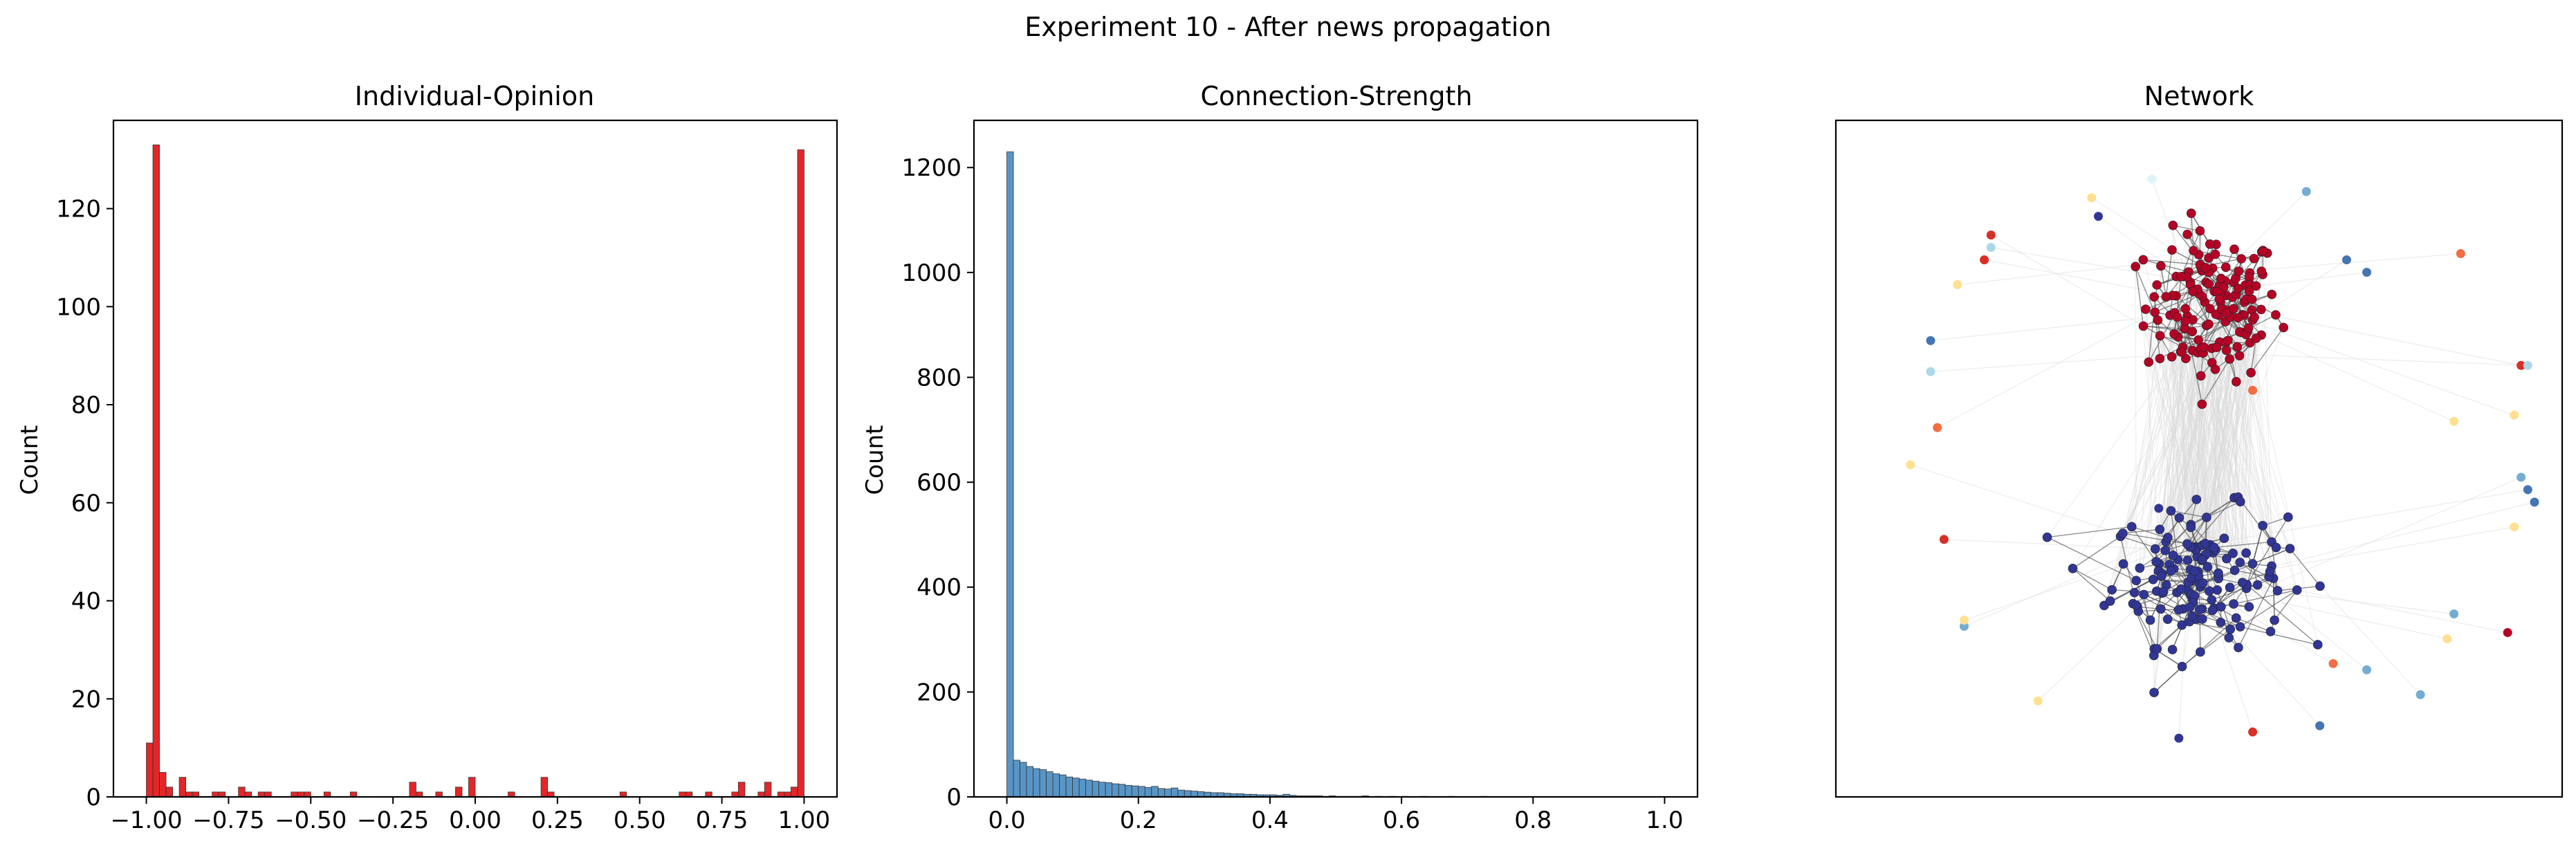  I want to click on connection-histogram-ytick-label: 800, so click(939, 378).